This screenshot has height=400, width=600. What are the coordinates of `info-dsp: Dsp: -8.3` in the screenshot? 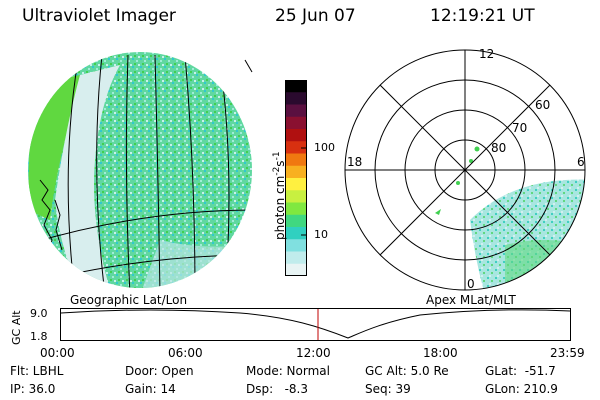 It's located at (277, 389).